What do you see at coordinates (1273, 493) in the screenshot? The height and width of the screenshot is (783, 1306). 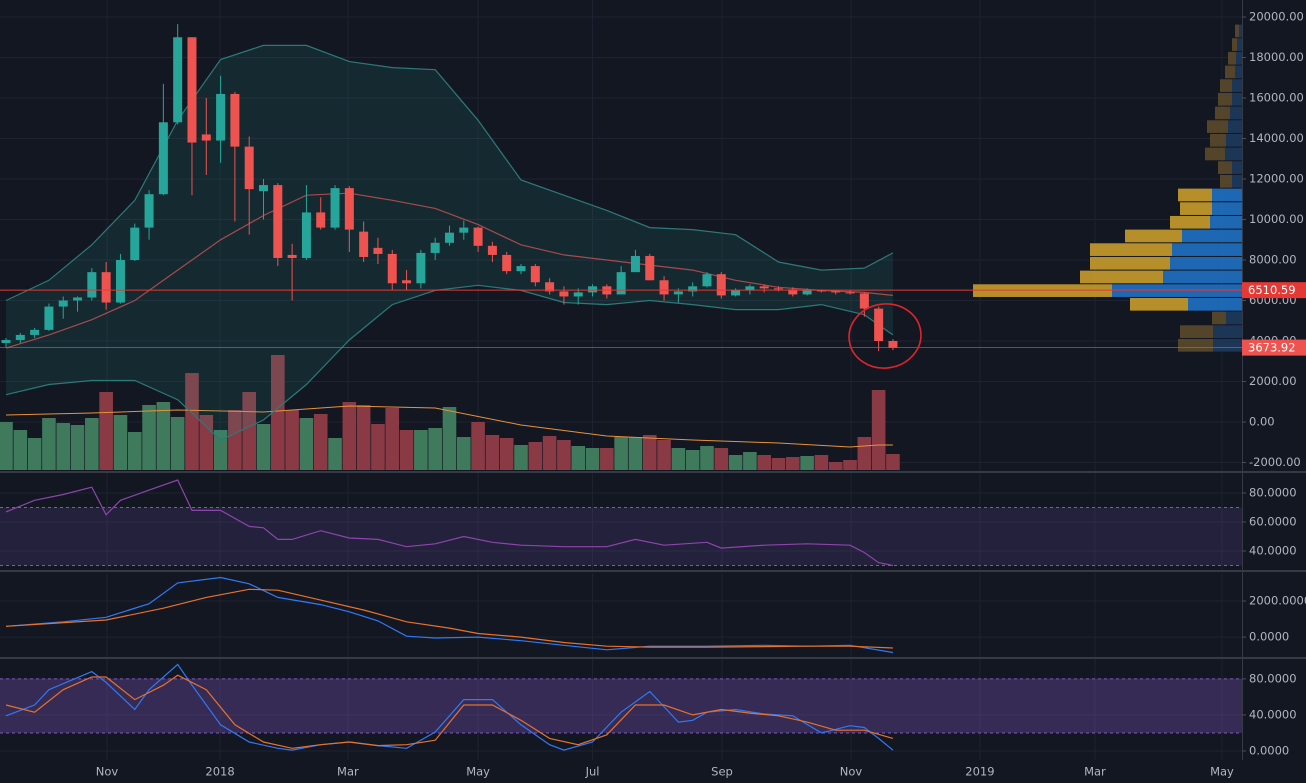 I see `y-tick-label: 80.0000` at bounding box center [1273, 493].